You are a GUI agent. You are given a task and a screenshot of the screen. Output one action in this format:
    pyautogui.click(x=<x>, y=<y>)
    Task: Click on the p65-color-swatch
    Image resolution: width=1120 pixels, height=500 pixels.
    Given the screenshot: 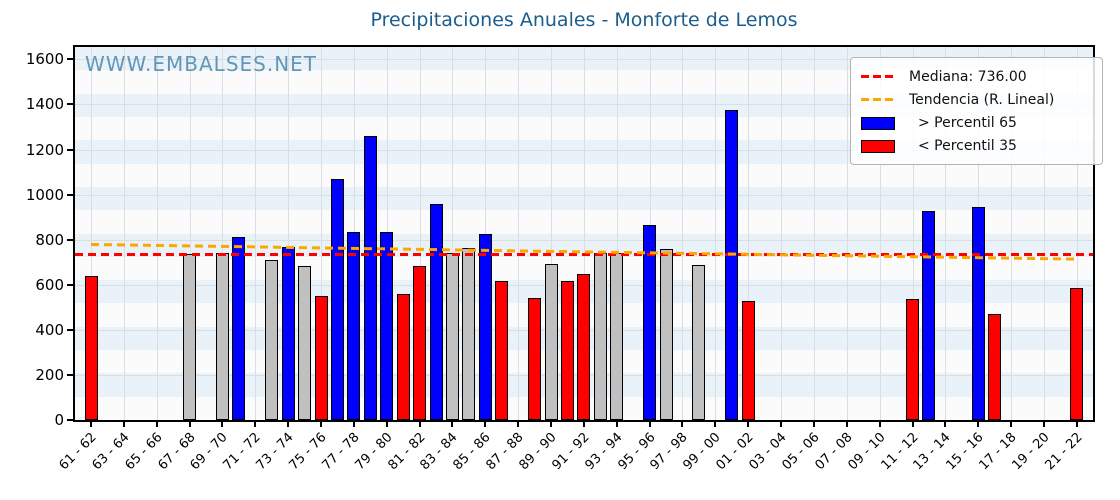 What is the action you would take?
    pyautogui.click(x=878, y=123)
    